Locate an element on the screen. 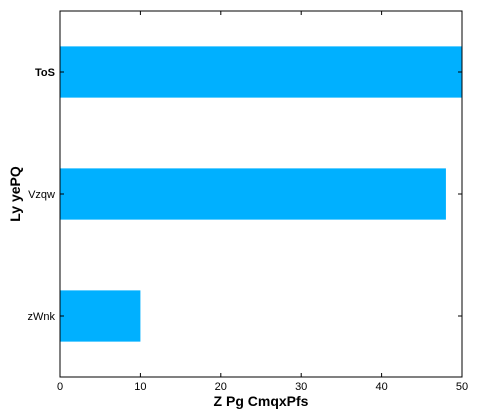  x-tick-label: 0 is located at coordinates (60, 387).